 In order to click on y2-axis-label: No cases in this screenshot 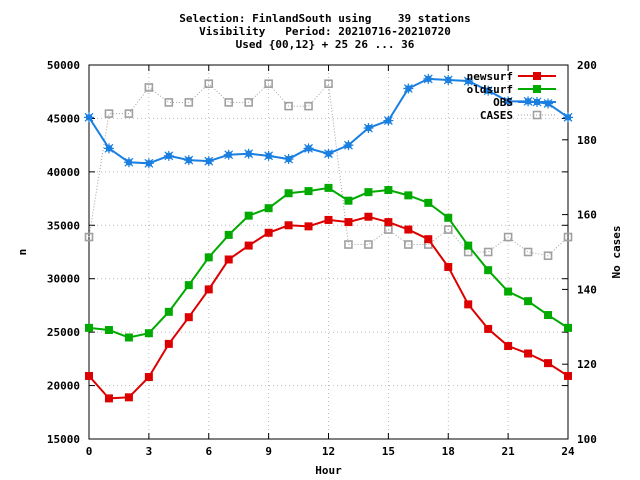, I will do `click(616, 252)`.